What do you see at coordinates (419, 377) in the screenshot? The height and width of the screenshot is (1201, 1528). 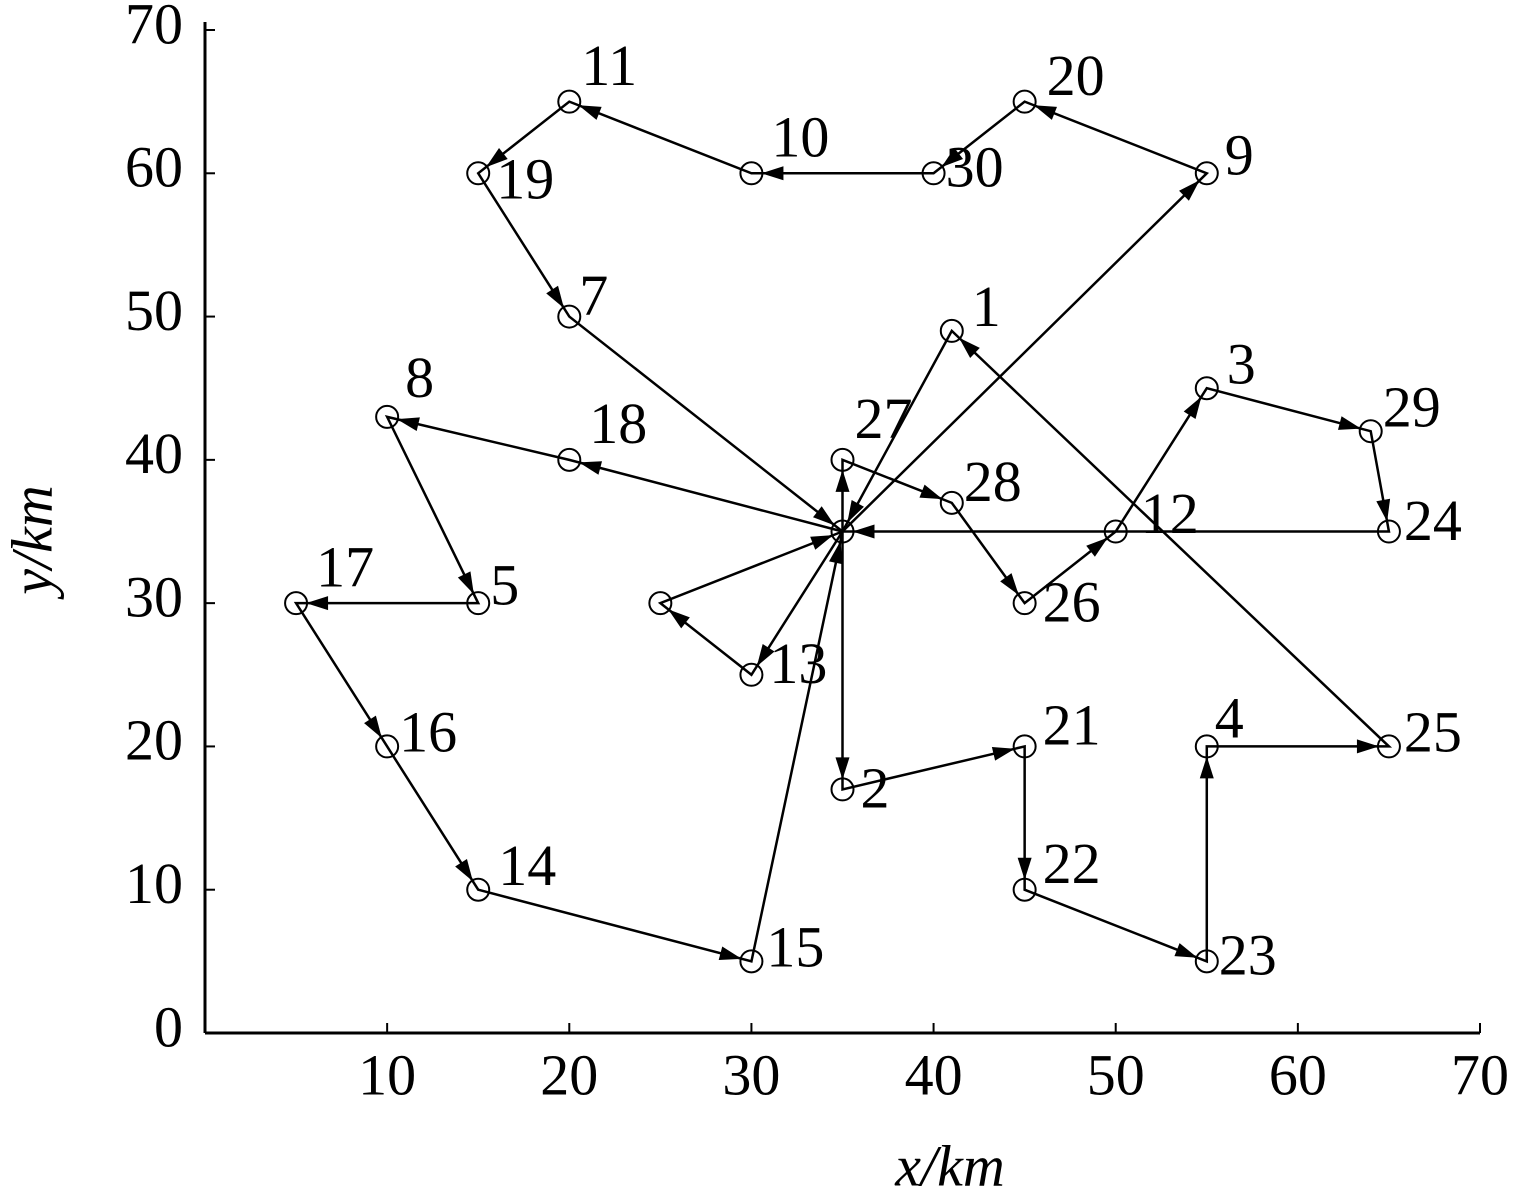 I see `node-label: 8` at bounding box center [419, 377].